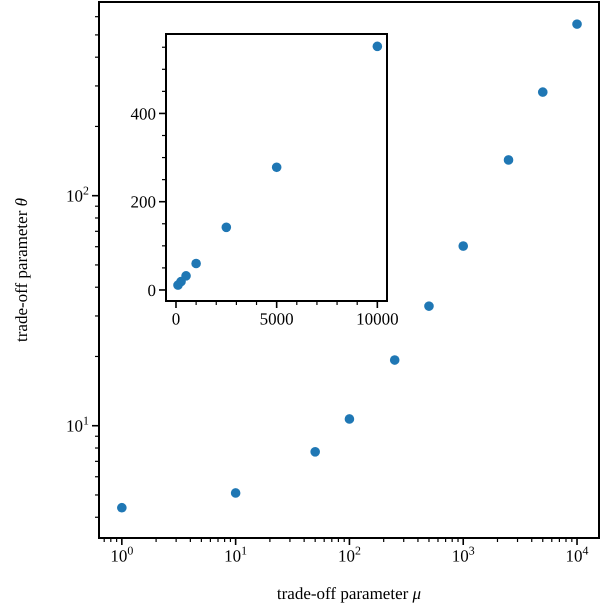 This screenshot has width=610, height=614. I want to click on x-tick-label: 10$^{3}$, so click(463, 555).